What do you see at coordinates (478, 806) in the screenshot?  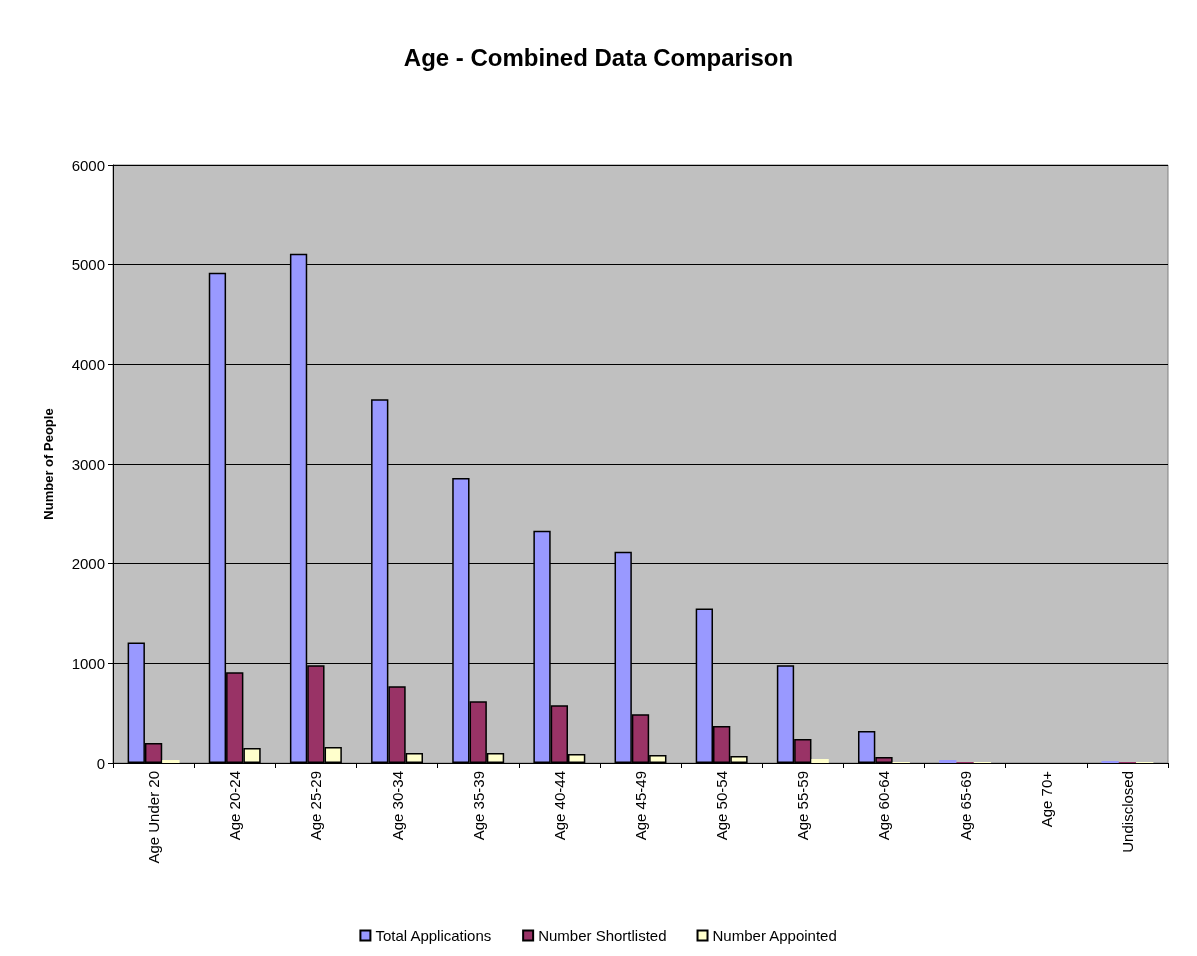 I see `x-tick-label: Age 35-39` at bounding box center [478, 806].